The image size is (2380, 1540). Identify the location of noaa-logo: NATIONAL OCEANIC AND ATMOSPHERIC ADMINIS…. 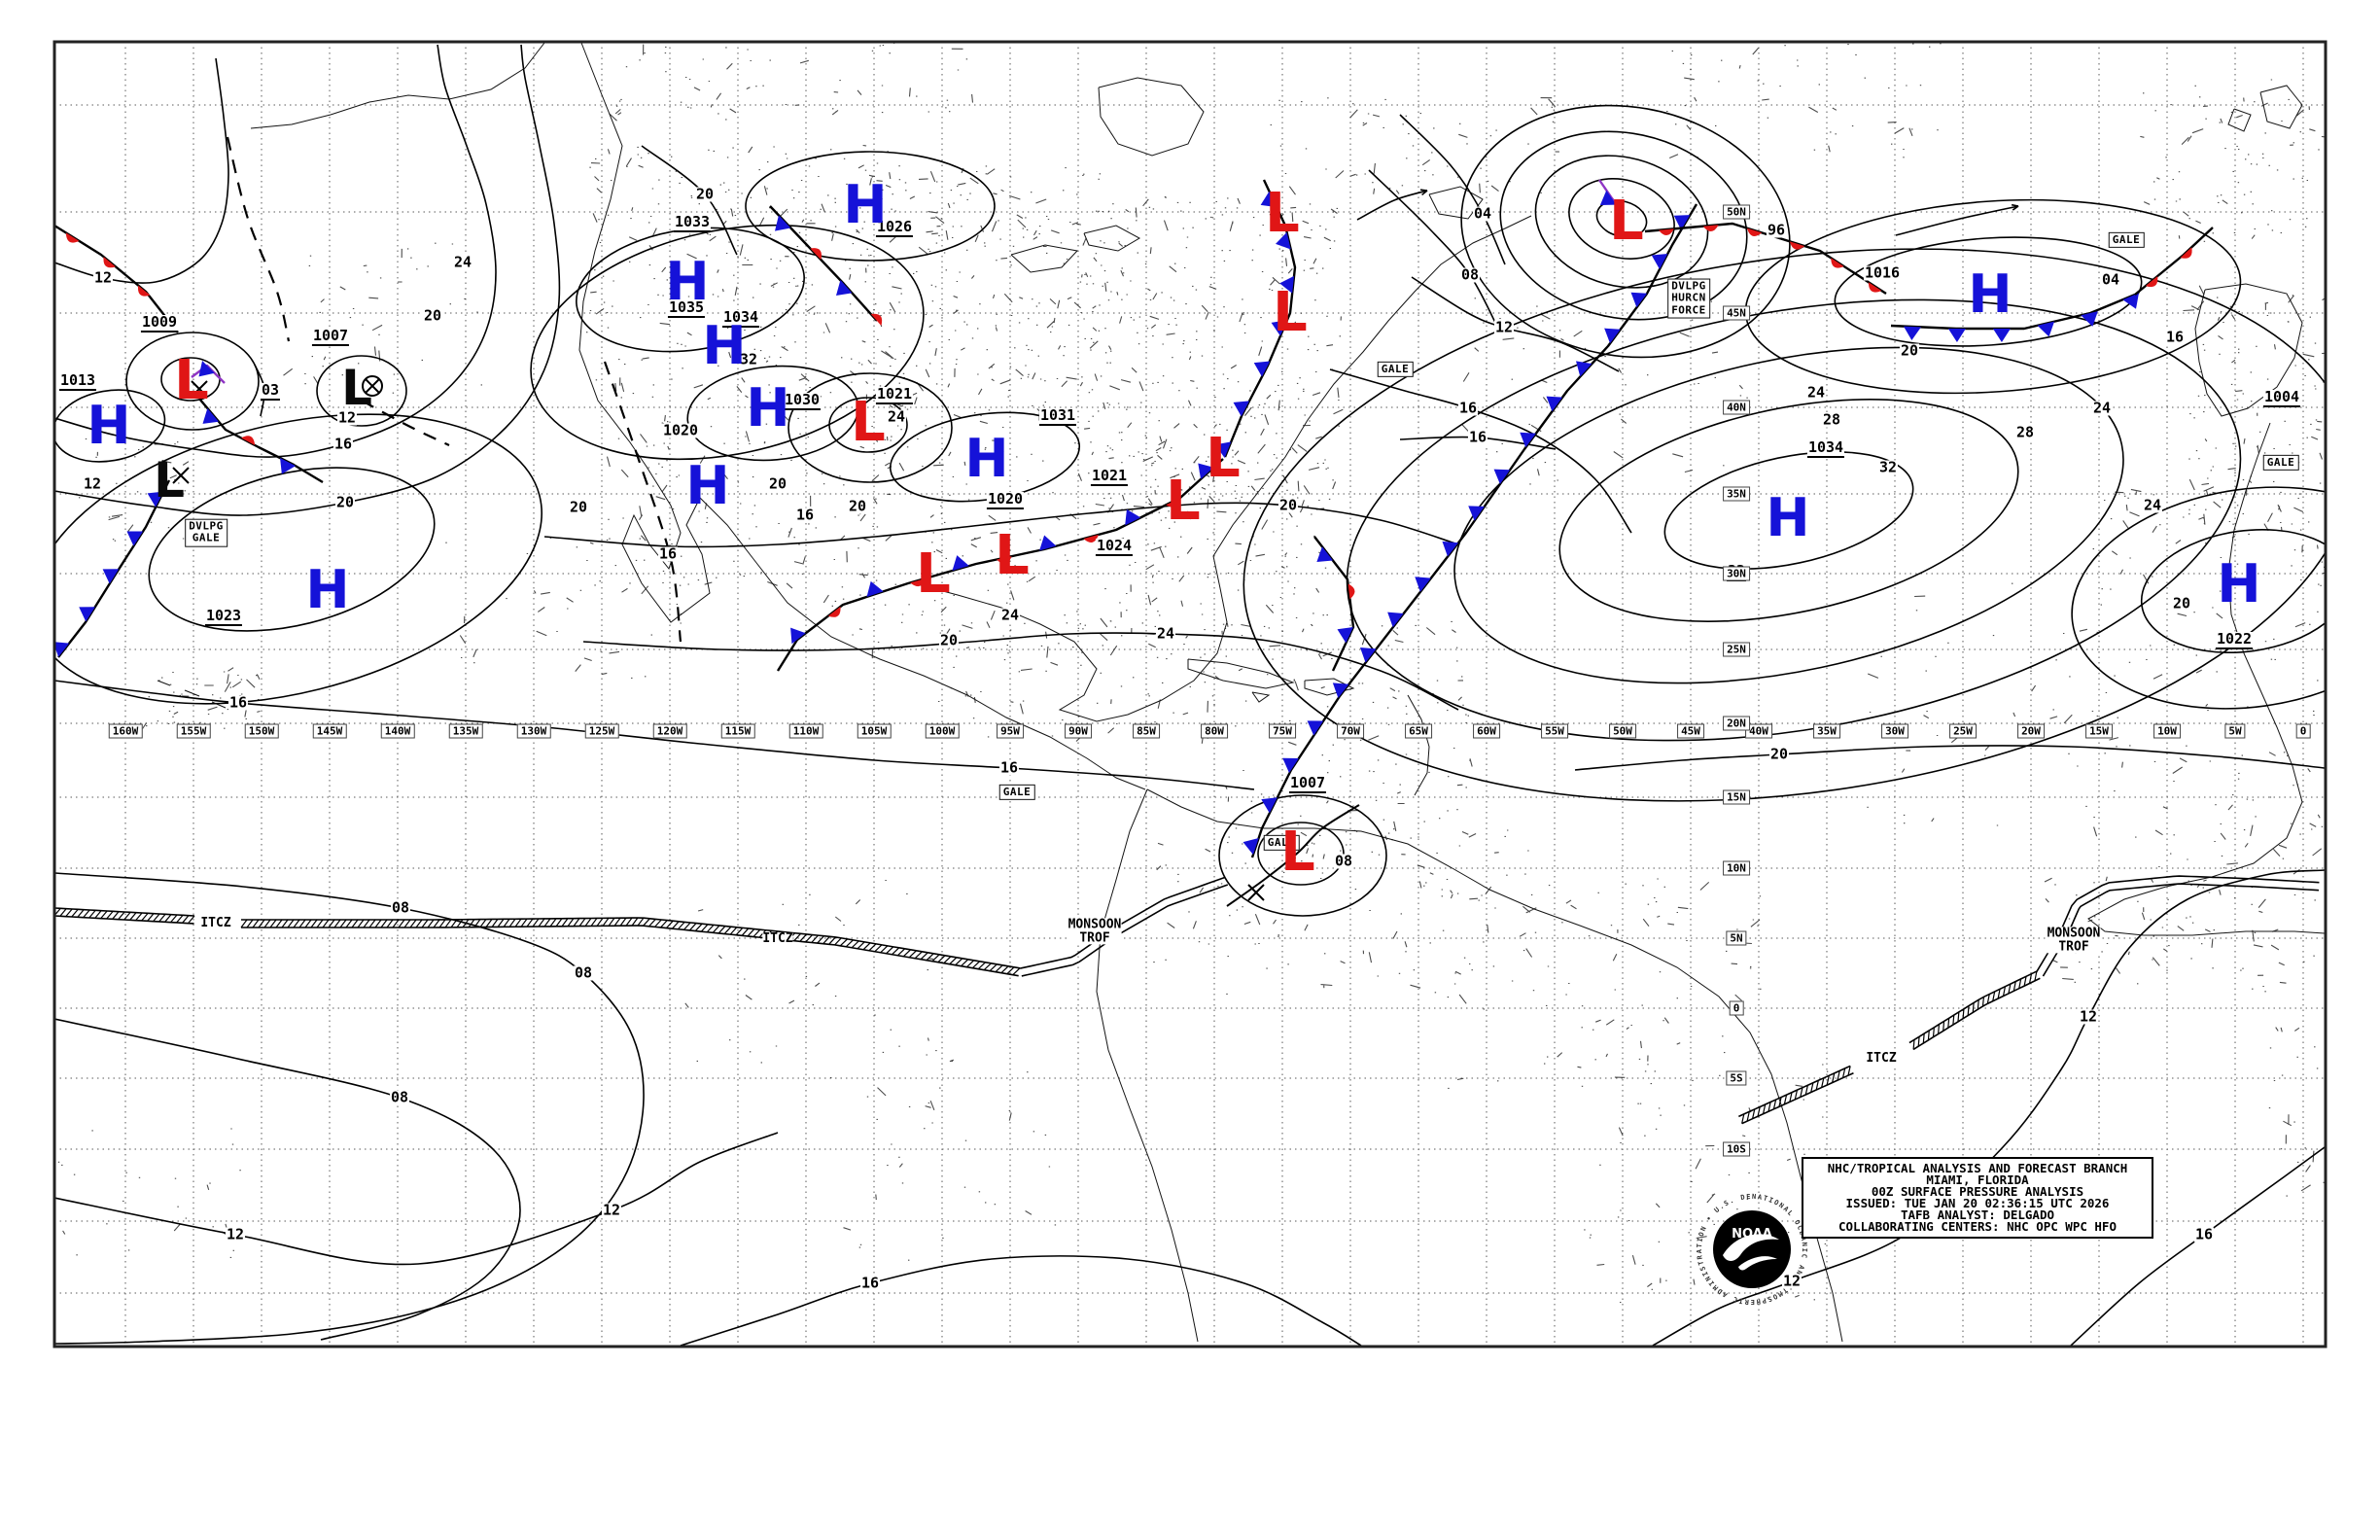
(1751, 1249).